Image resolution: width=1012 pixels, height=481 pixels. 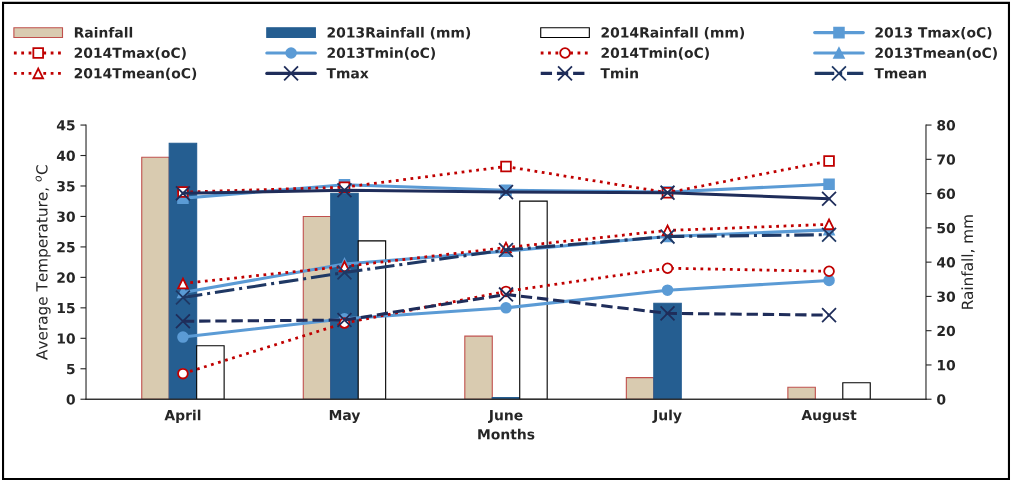 I want to click on y2-tick-label: 30, so click(x=946, y=296).